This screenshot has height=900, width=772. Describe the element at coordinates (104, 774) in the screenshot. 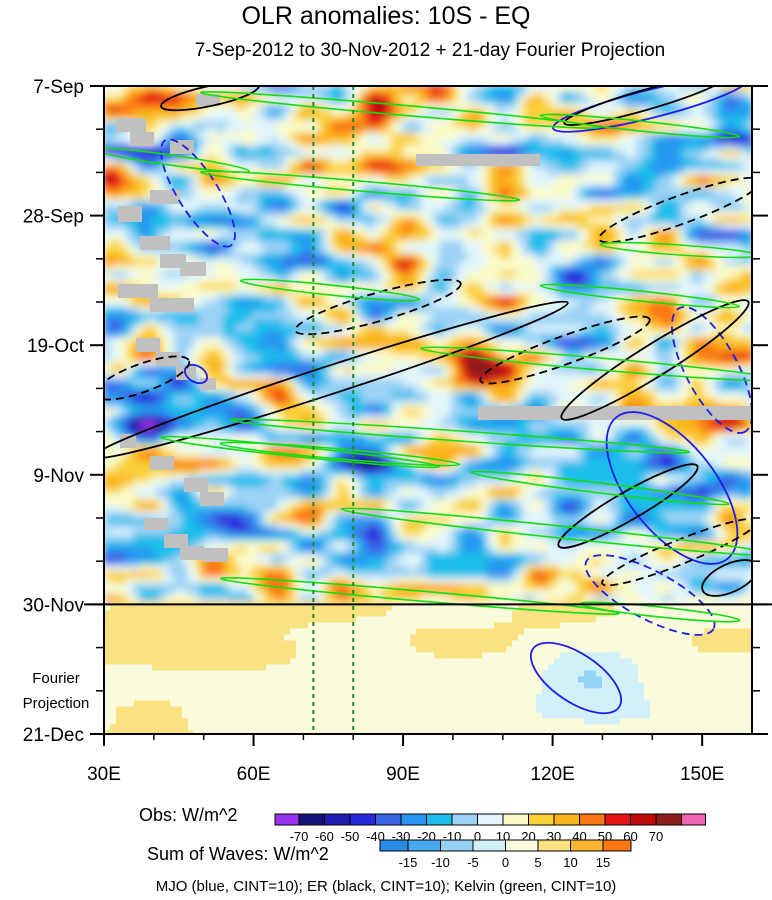

I see `x-tick-label: 30E` at that location.